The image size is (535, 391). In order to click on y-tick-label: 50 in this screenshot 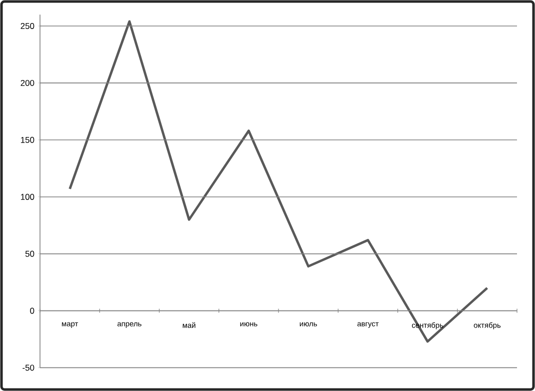, I will do `click(29, 253)`.